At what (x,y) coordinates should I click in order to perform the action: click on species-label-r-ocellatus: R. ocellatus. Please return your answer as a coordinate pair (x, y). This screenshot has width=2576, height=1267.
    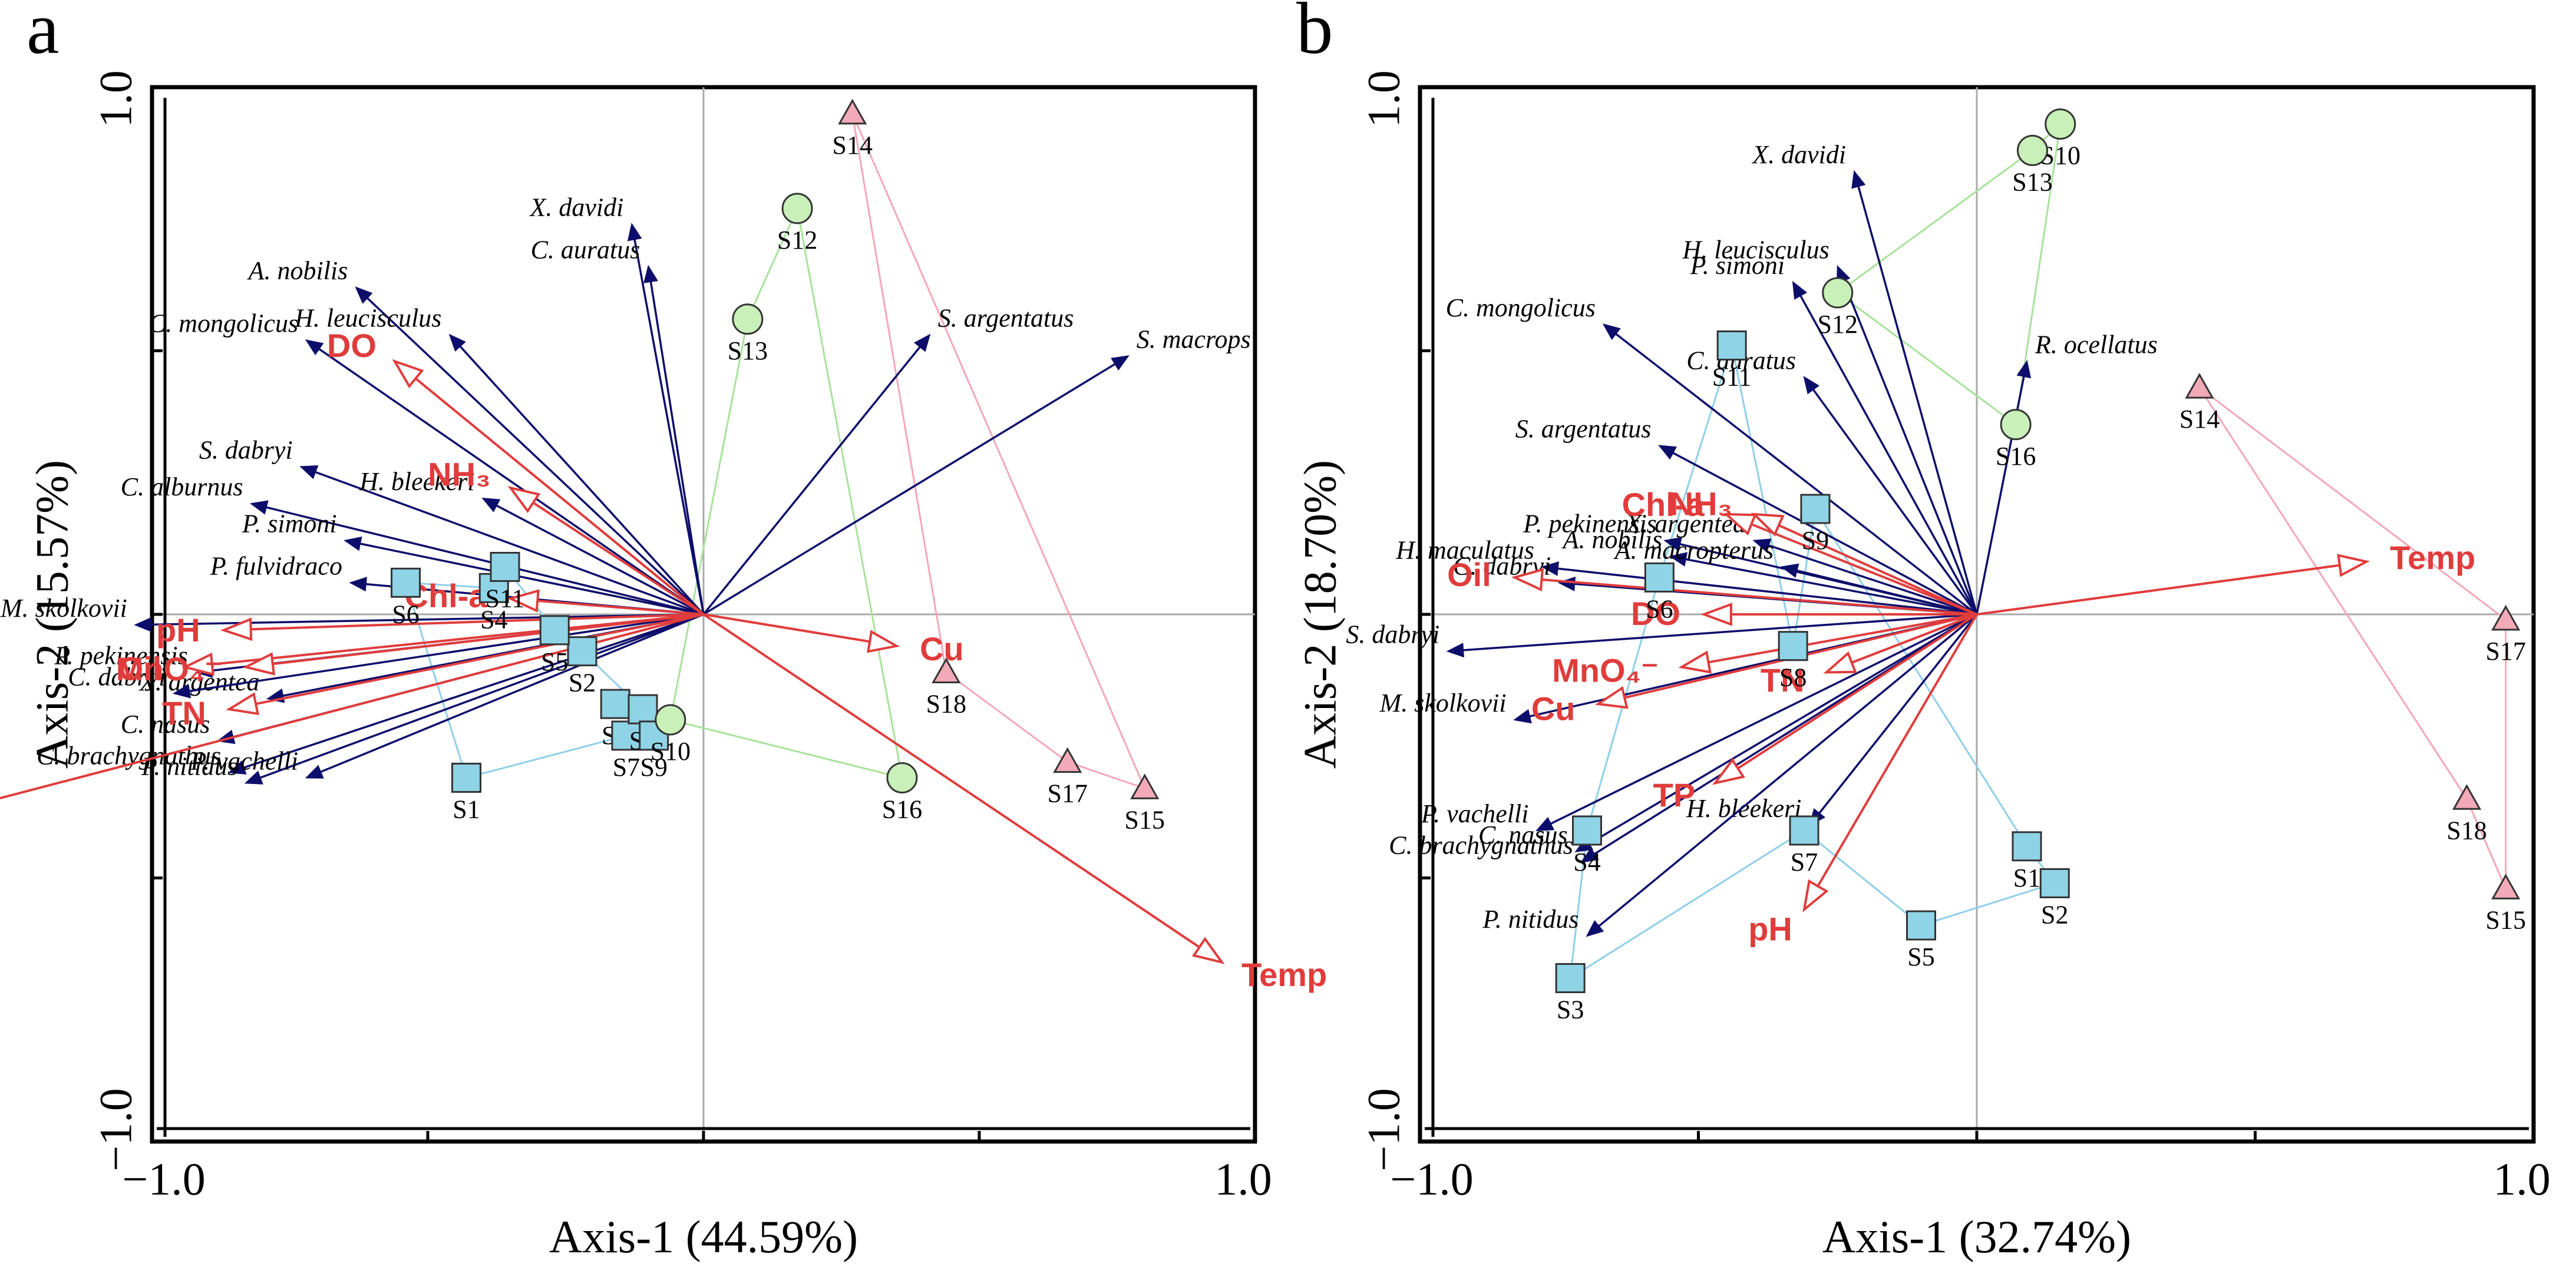
    Looking at the image, I should click on (2096, 344).